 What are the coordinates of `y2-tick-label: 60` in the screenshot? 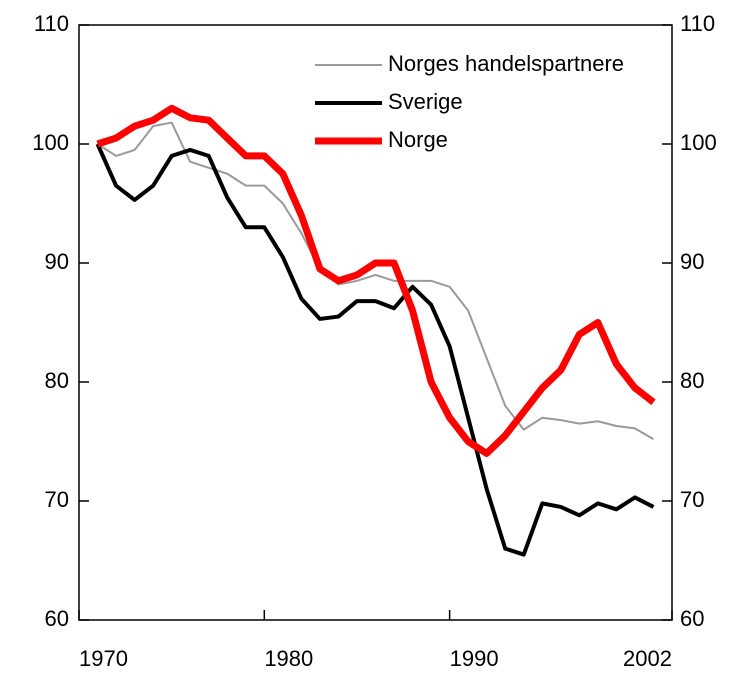 It's located at (692, 618).